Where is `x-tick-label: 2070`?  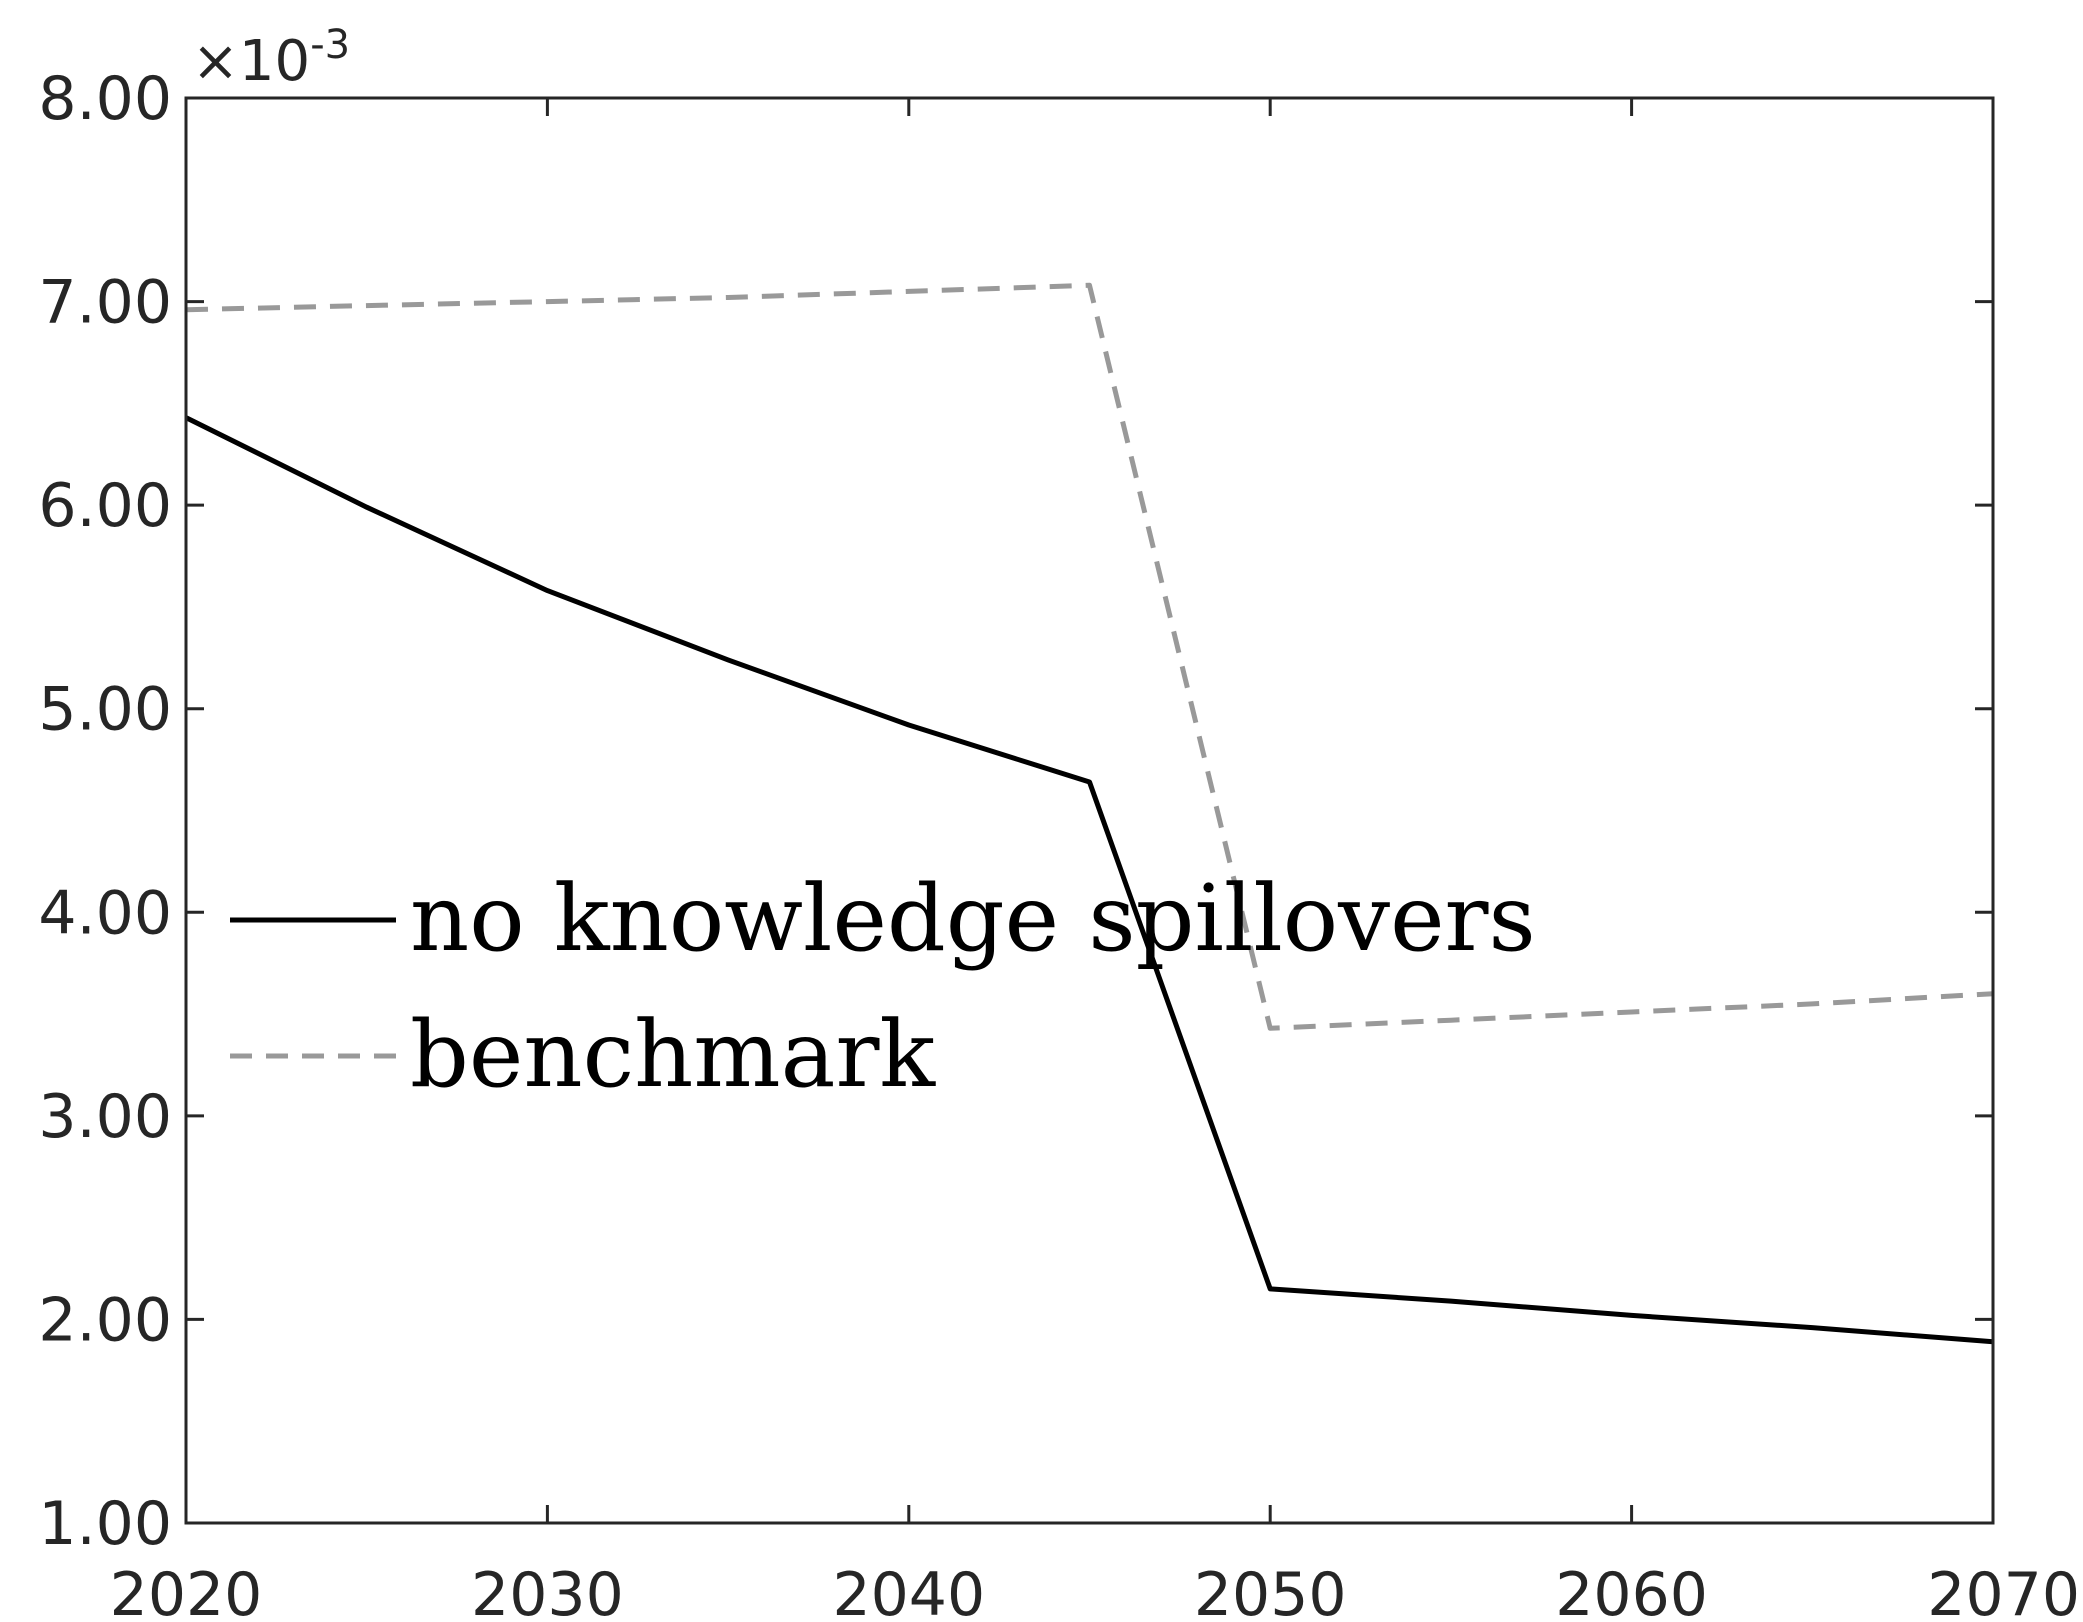
x-tick-label: 2070 is located at coordinates (2003, 1591).